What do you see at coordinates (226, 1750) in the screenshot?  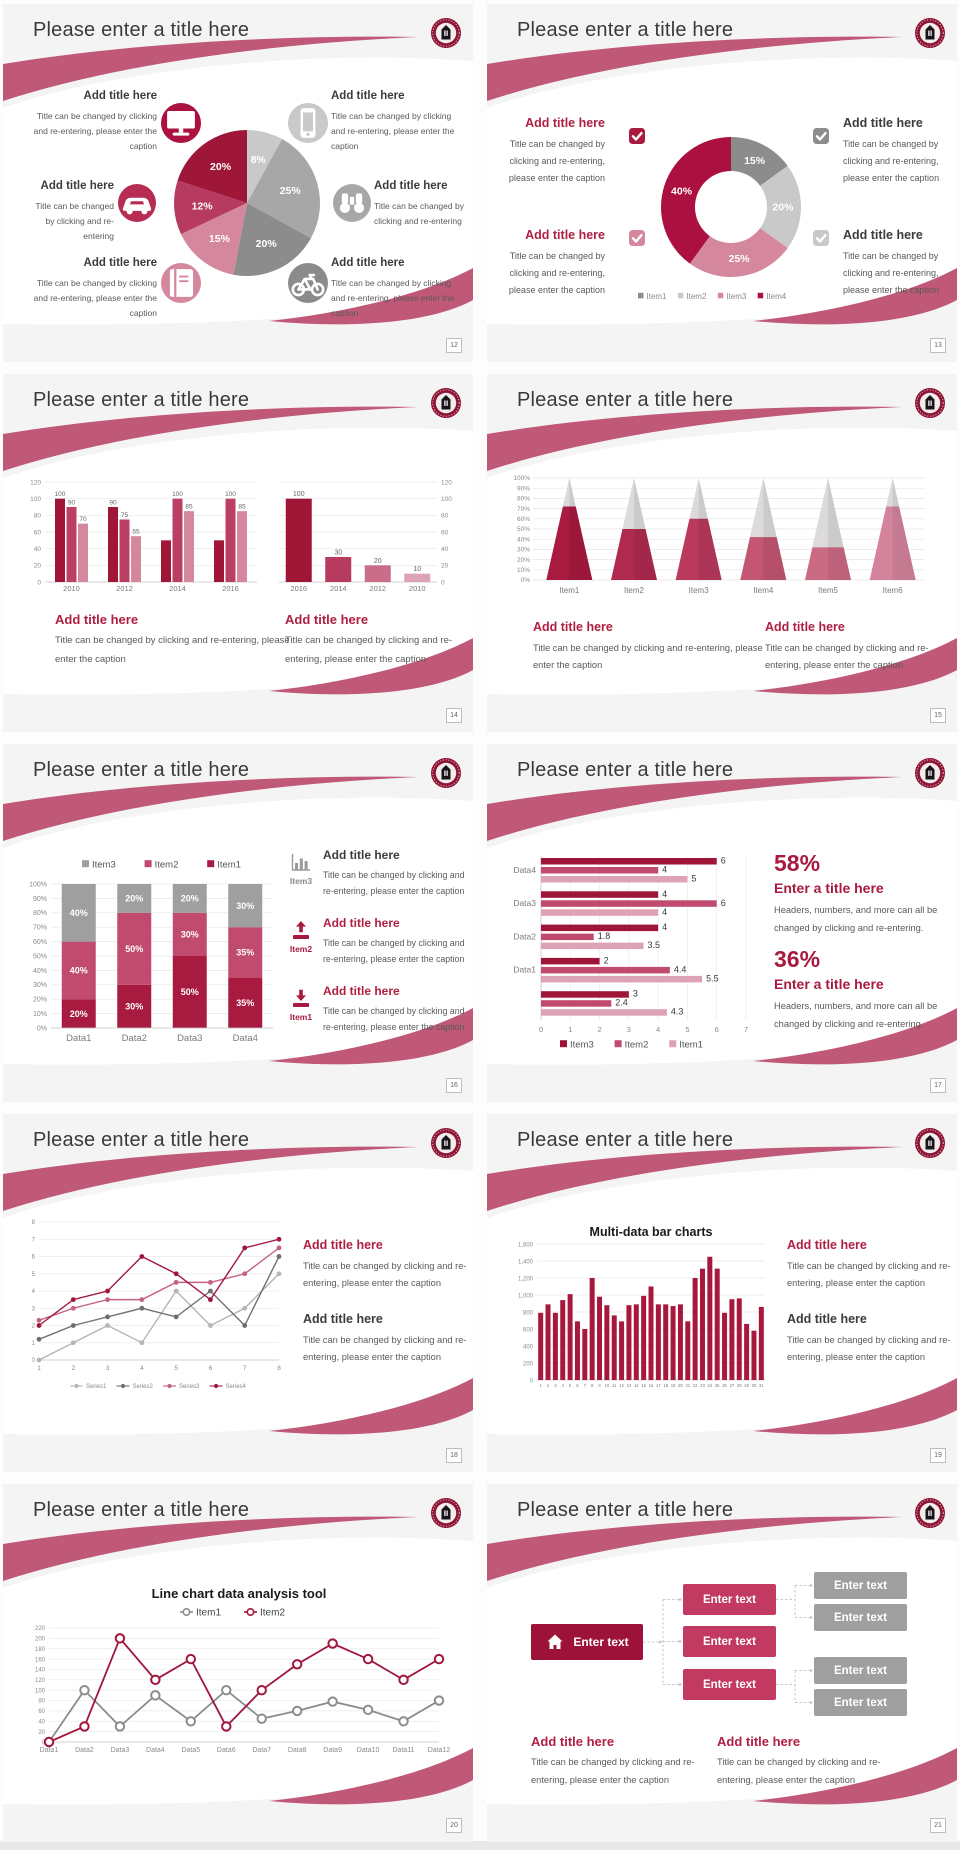 I see `svg-text: Data6` at bounding box center [226, 1750].